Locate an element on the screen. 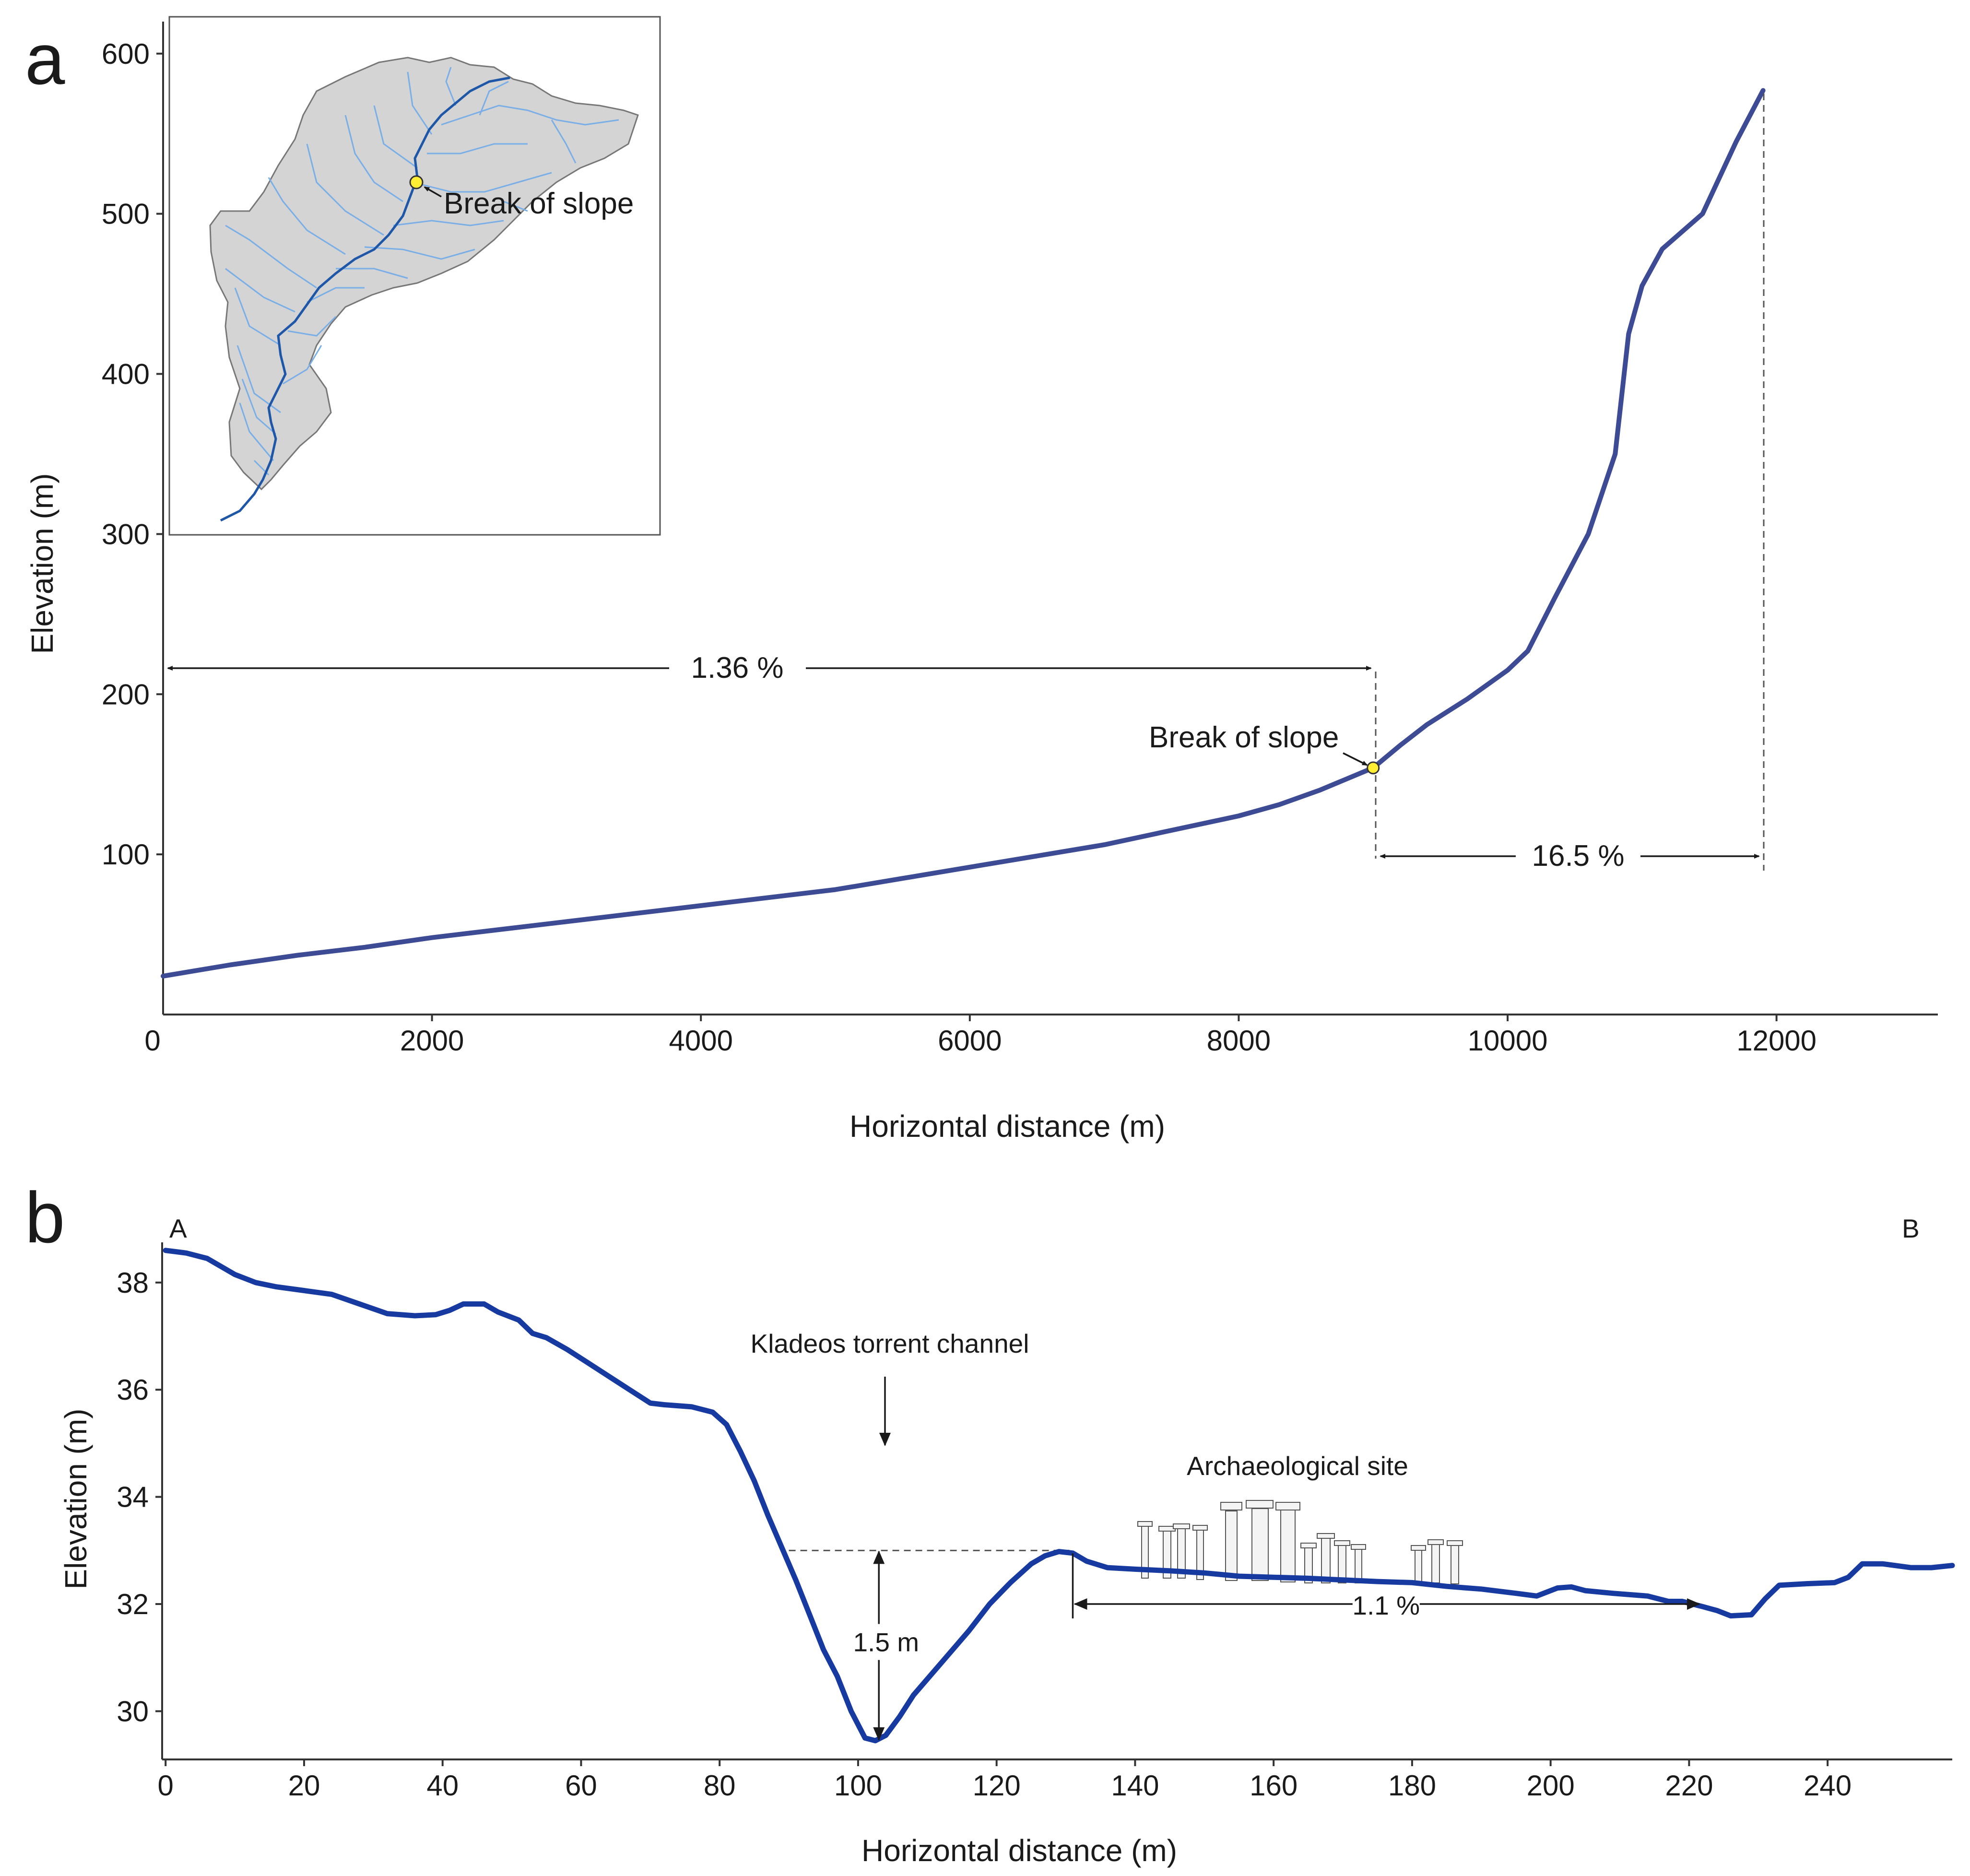  main-stream is located at coordinates (365, 299).